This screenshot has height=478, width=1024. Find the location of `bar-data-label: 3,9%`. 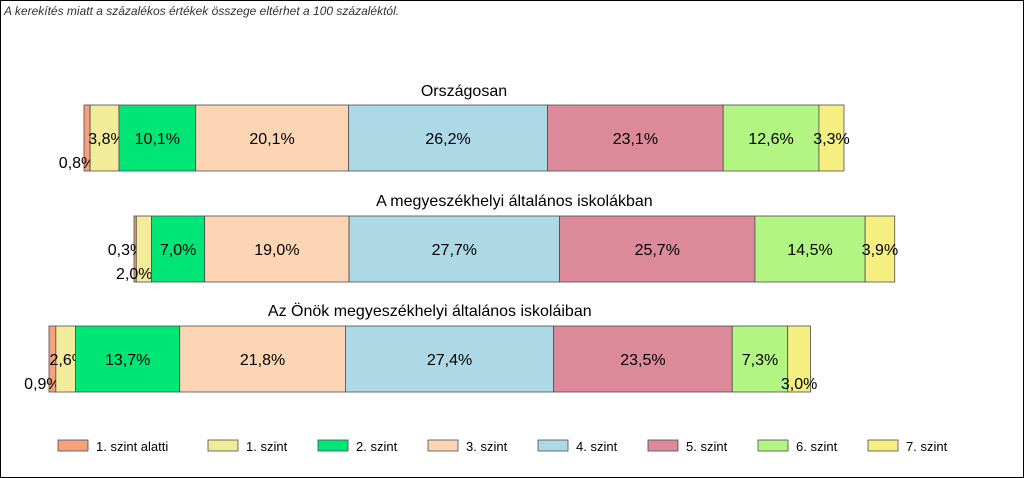

bar-data-label: 3,9% is located at coordinates (880, 250).